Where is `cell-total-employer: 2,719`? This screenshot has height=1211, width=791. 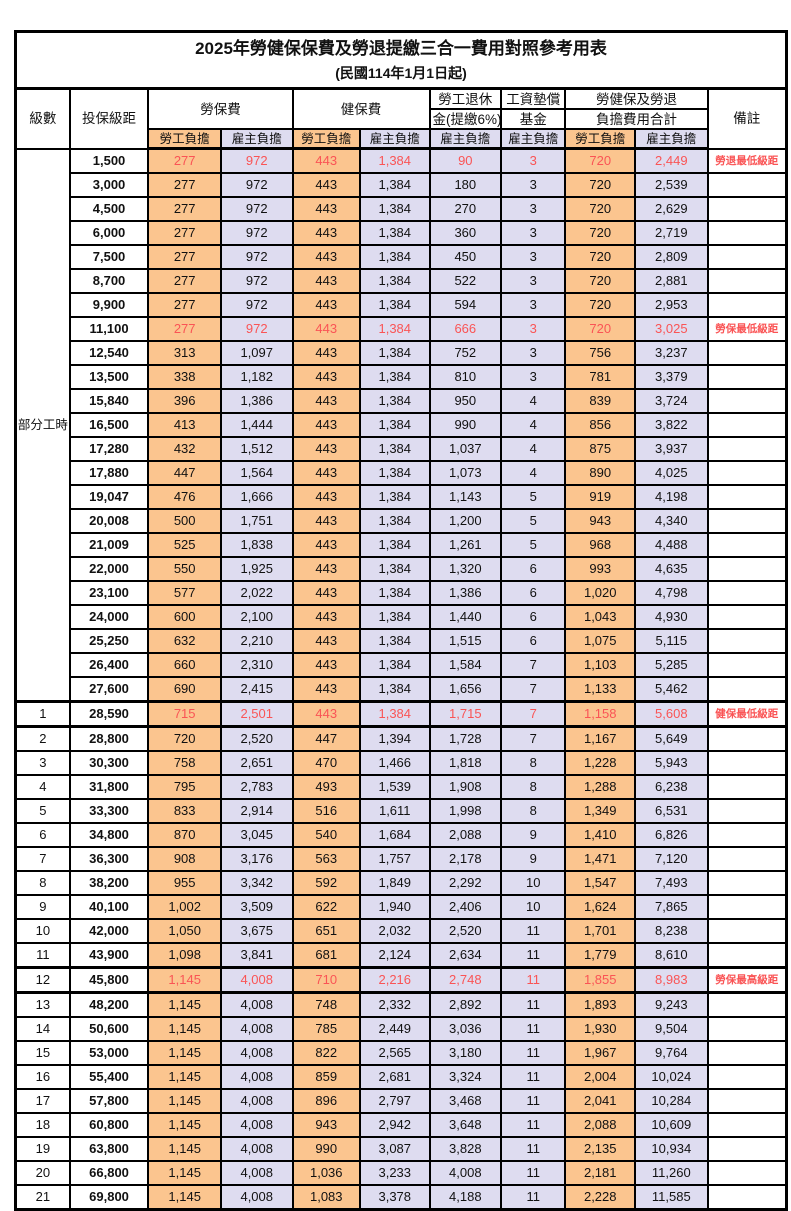
cell-total-employer: 2,719 is located at coordinates (671, 233).